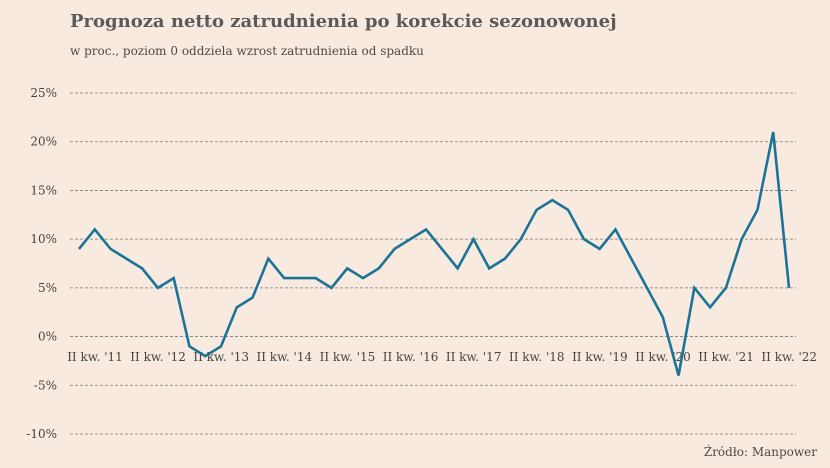 This screenshot has width=830, height=468. I want to click on y-tick-label: -10%, so click(41, 434).